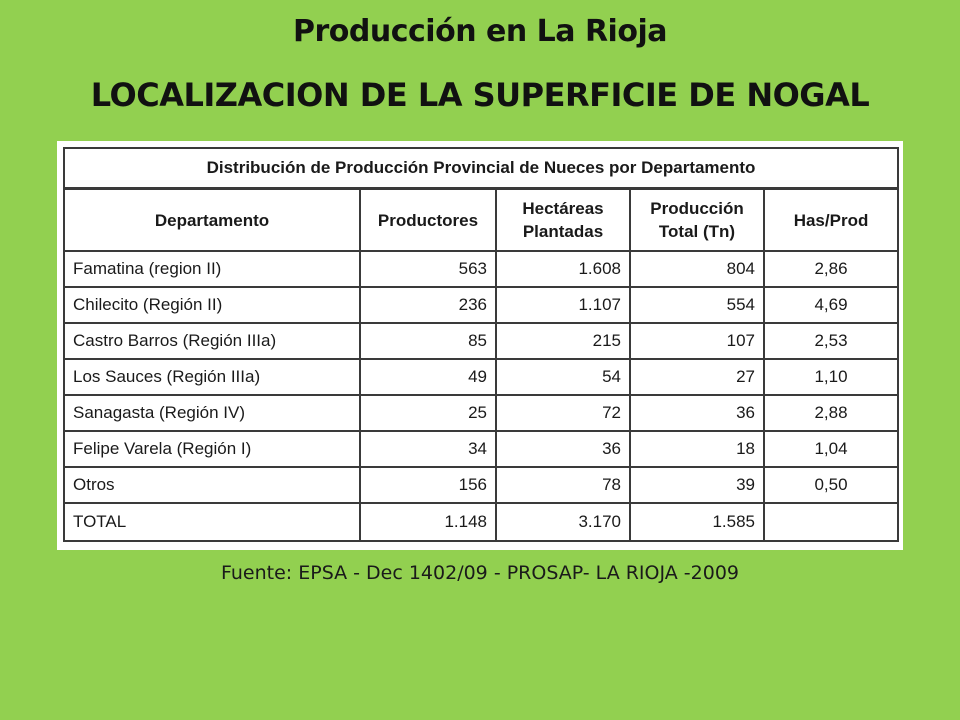  I want to click on cell-hectareas: 3.170, so click(563, 522).